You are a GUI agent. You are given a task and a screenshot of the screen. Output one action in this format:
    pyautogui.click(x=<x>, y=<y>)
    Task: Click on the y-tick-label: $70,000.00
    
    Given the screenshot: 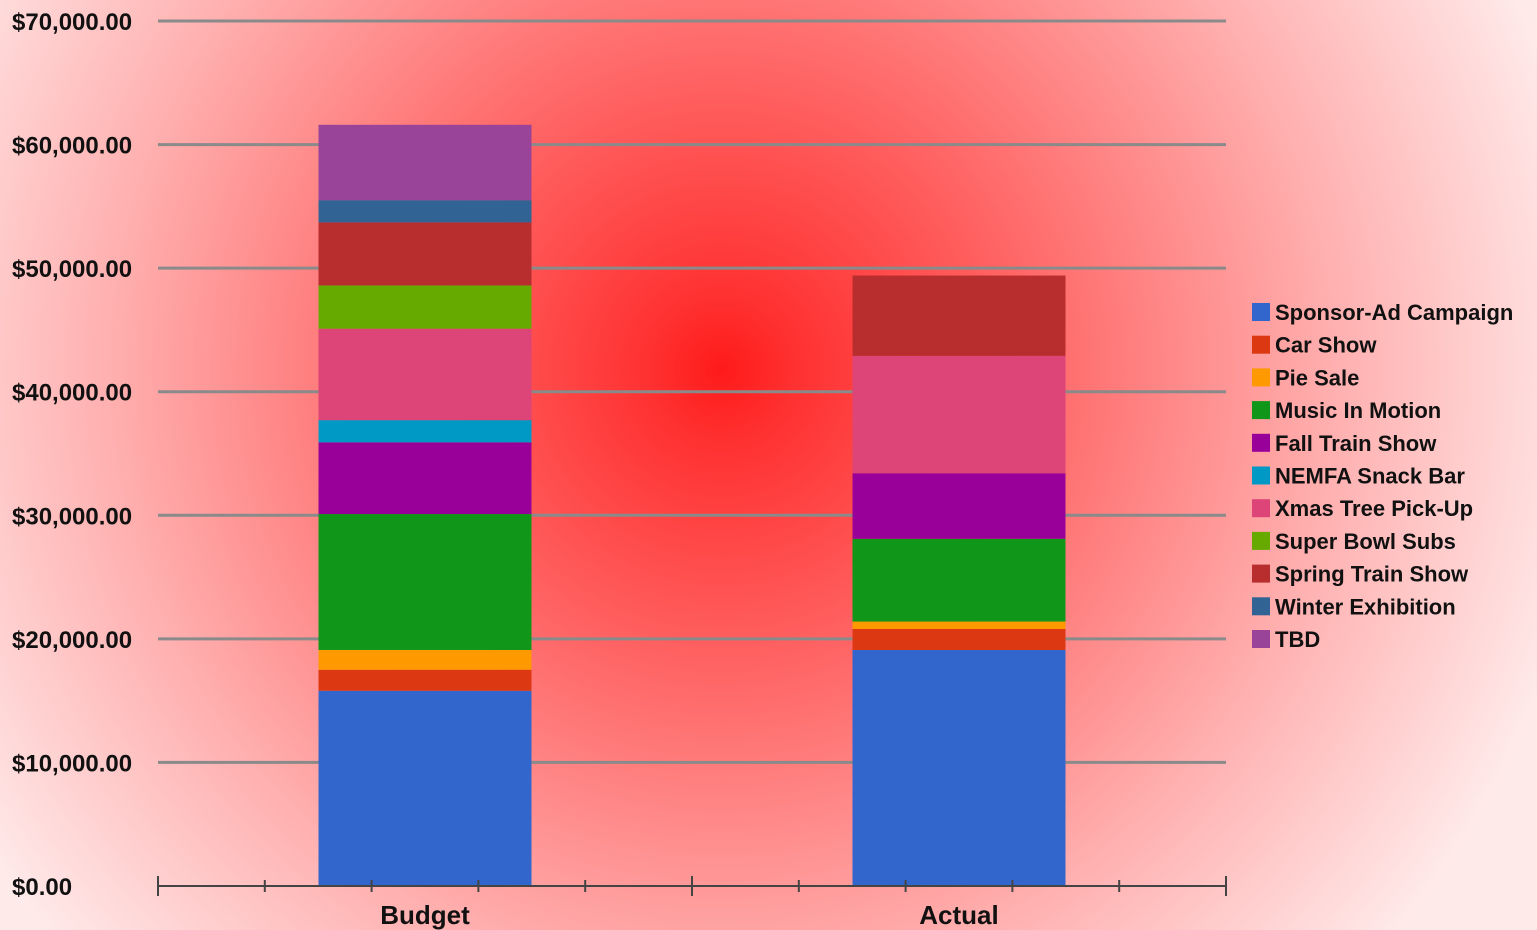 What is the action you would take?
    pyautogui.click(x=72, y=22)
    